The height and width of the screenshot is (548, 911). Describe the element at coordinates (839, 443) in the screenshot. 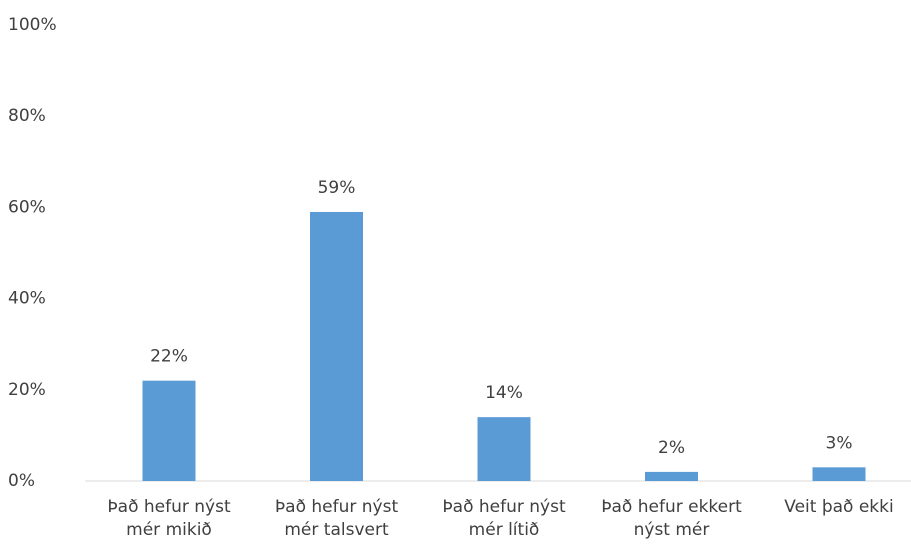

I see `data-label: 3%` at that location.